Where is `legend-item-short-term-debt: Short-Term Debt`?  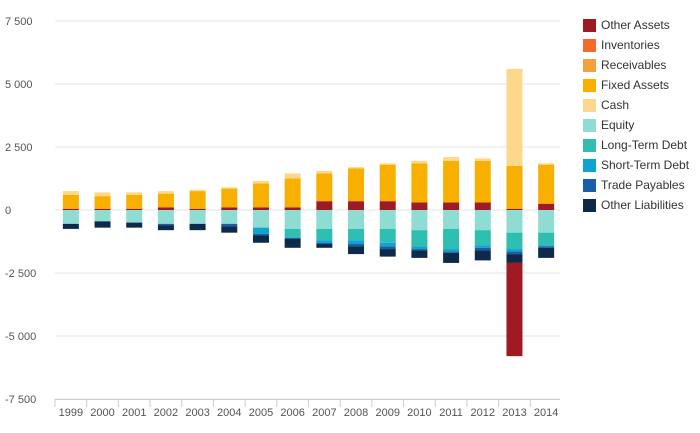
legend-item-short-term-debt: Short-Term Debt is located at coordinates (636, 165).